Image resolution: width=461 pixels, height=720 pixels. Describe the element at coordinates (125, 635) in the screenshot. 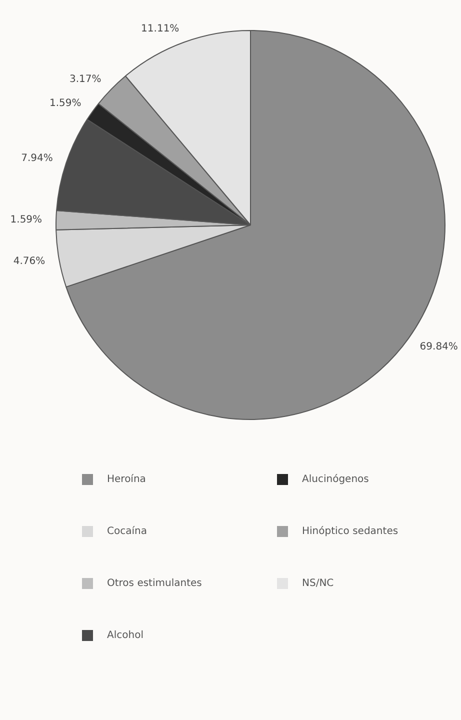

I see `legend-label: Alcohol` at that location.